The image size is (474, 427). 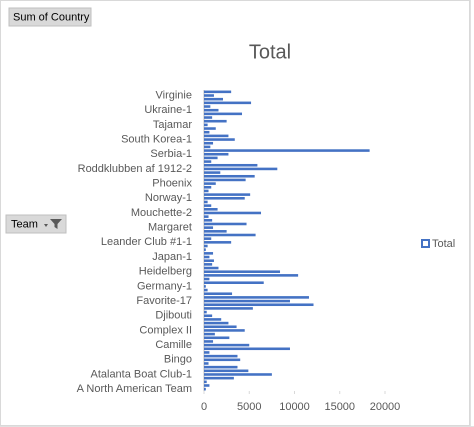 What do you see at coordinates (270, 52) in the screenshot?
I see `chart-title: Total` at bounding box center [270, 52].